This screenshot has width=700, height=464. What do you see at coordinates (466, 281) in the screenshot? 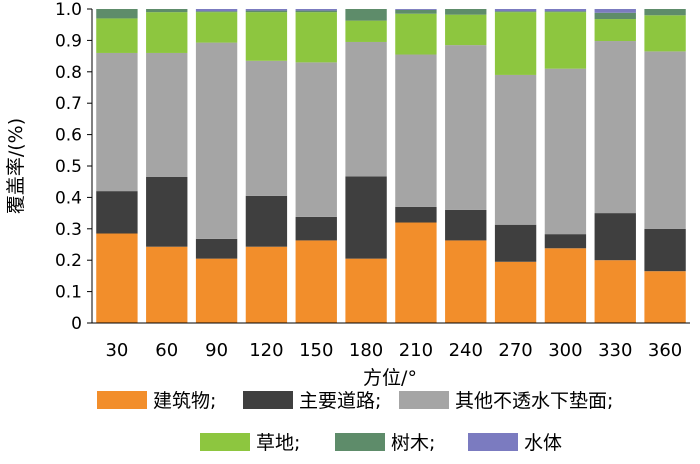
I see `bar-segment-240-s0` at bounding box center [466, 281].